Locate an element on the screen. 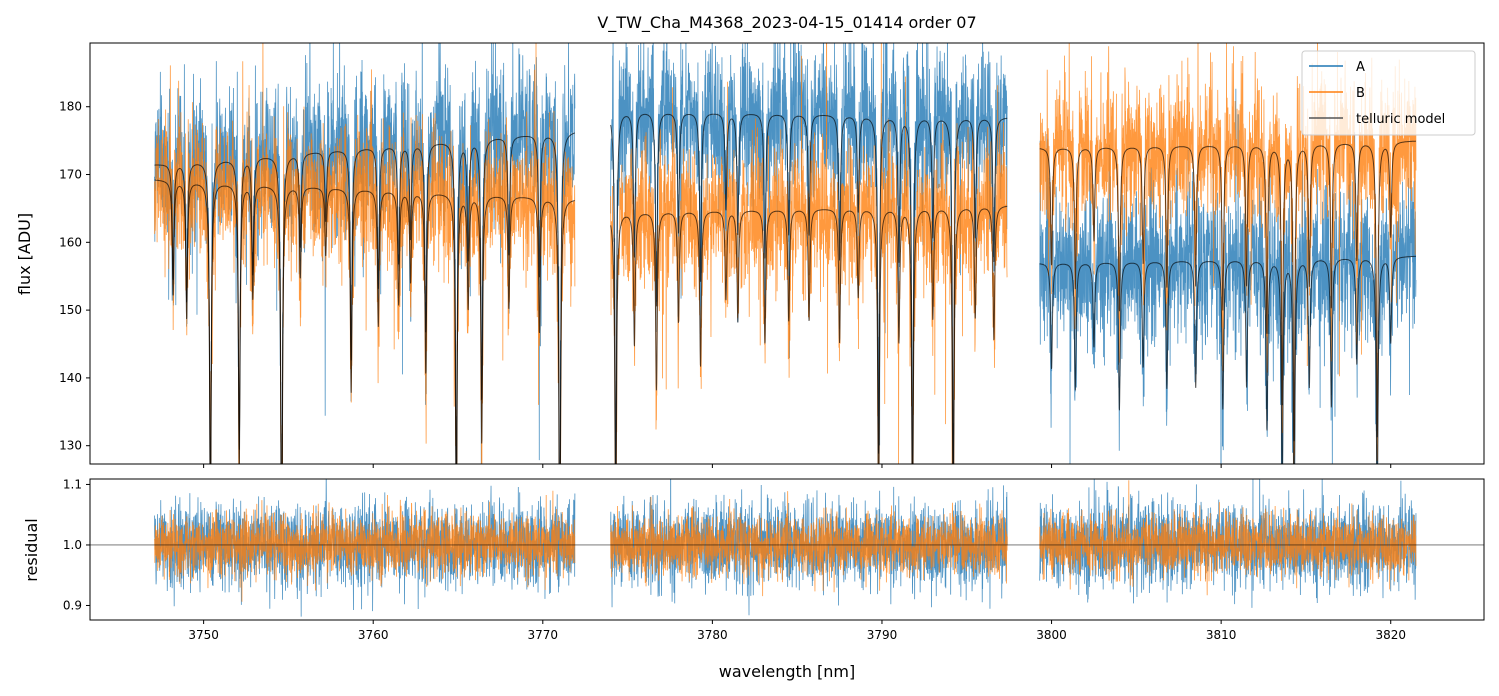 The width and height of the screenshot is (1499, 696). legend: A B telluric model is located at coordinates (1388, 93).